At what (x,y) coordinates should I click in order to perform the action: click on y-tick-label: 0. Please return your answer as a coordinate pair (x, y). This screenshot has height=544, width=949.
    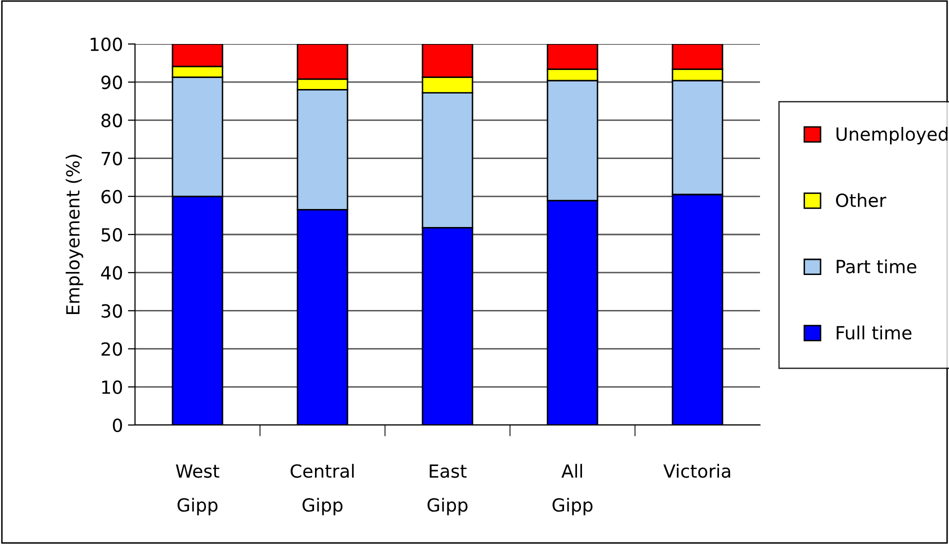
    Looking at the image, I should click on (117, 425).